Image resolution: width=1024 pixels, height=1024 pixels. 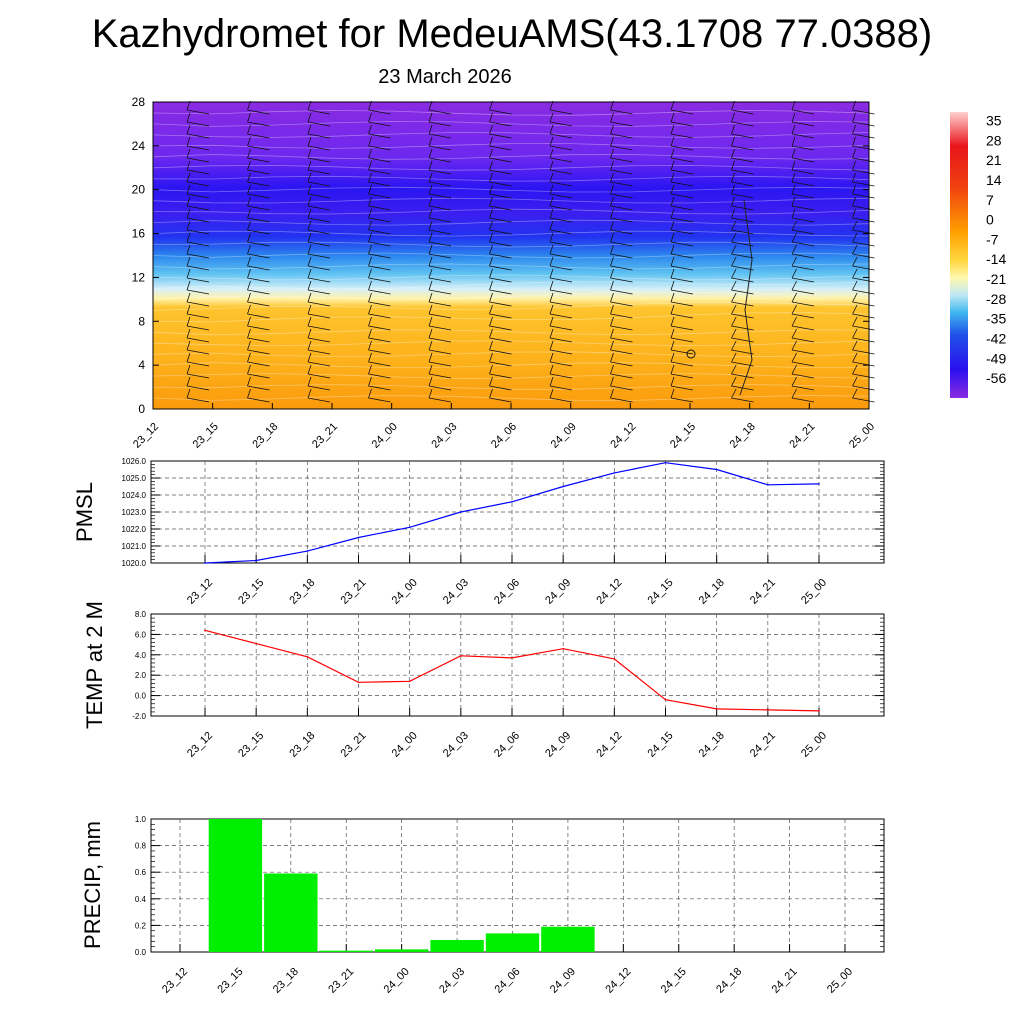 What do you see at coordinates (200, 592) in the screenshot?
I see `x-tick-label: 23_12` at bounding box center [200, 592].